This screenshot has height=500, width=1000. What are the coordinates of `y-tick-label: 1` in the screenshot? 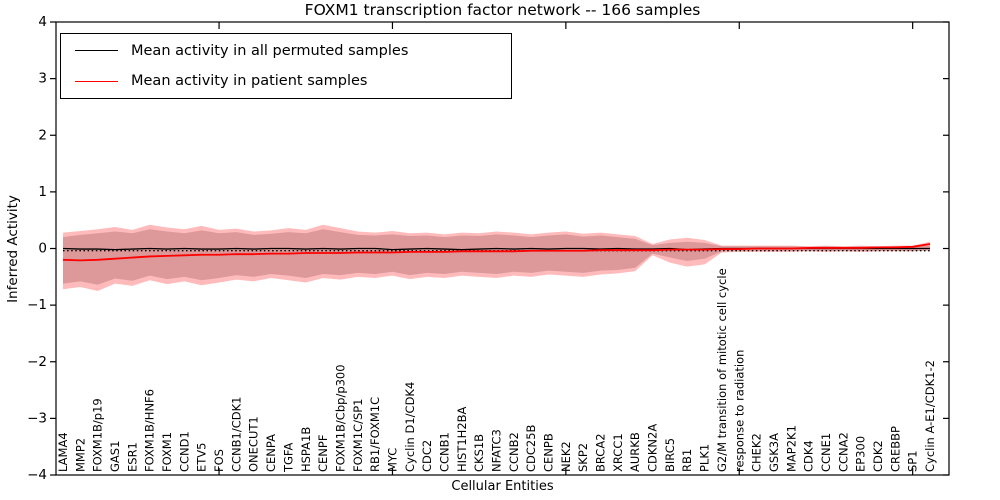 It's located at (42, 192).